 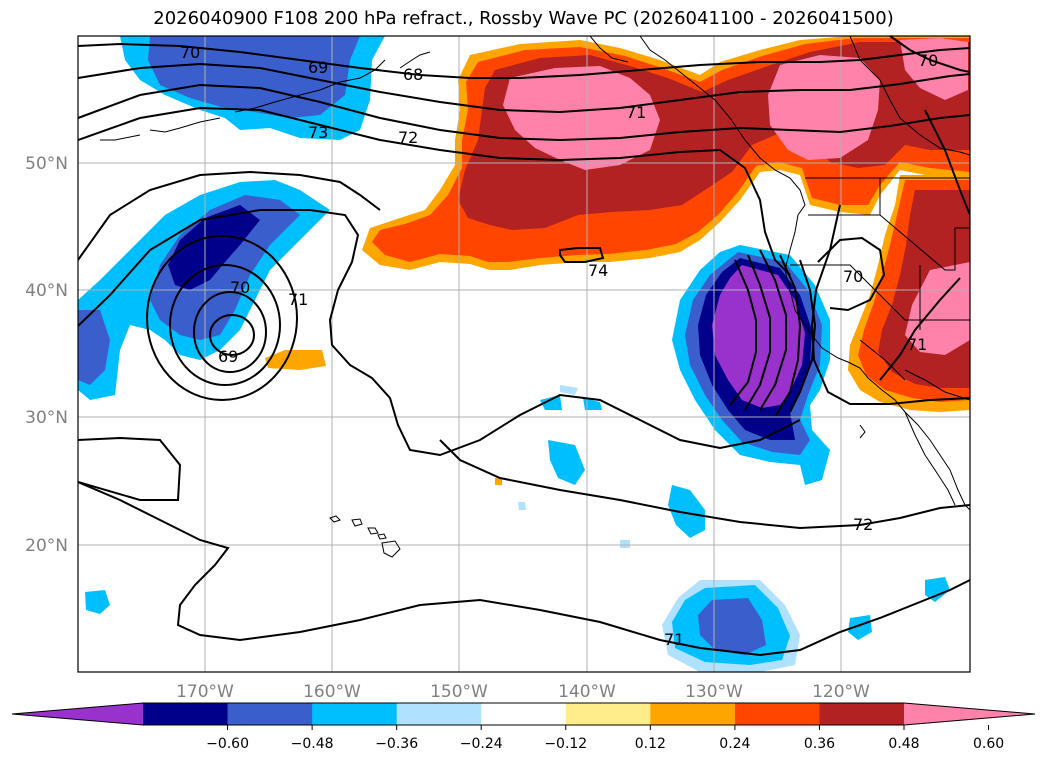 I want to click on colorbar-outline, so click(x=523, y=714).